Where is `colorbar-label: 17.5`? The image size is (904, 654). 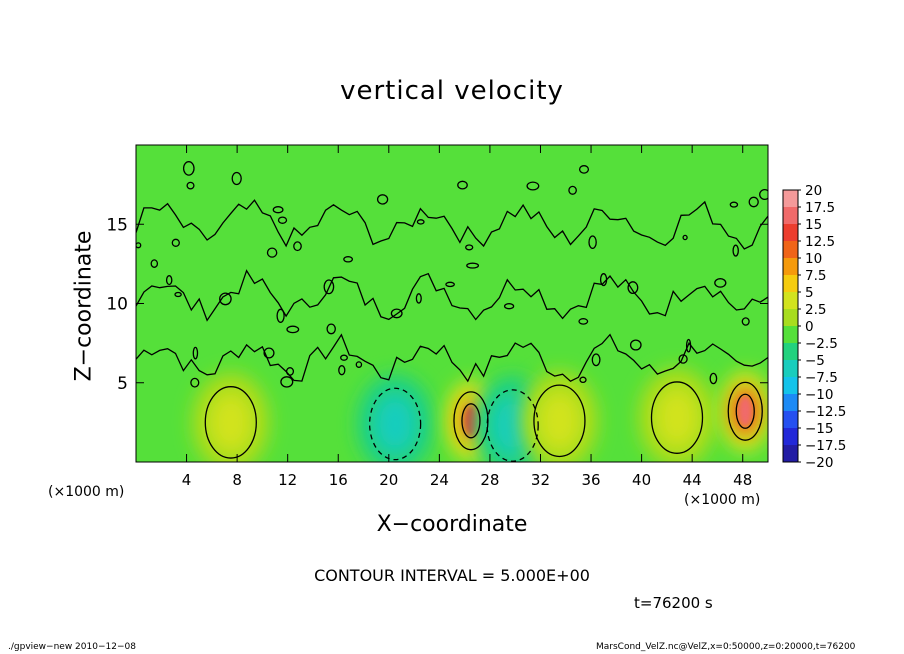
colorbar-label: 17.5 is located at coordinates (820, 208).